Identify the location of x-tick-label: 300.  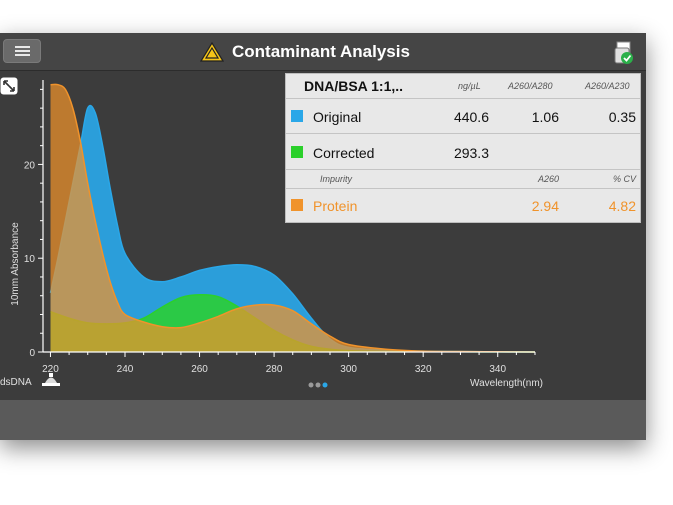
(348, 369).